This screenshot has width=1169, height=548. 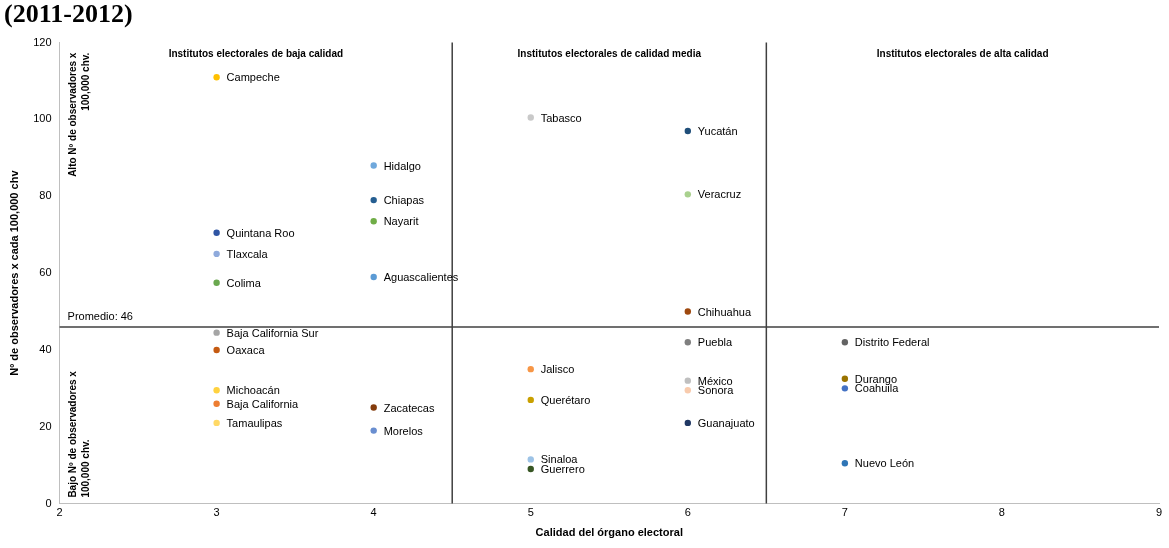 What do you see at coordinates (246, 349) in the screenshot?
I see `series-label: Oaxaca` at bounding box center [246, 349].